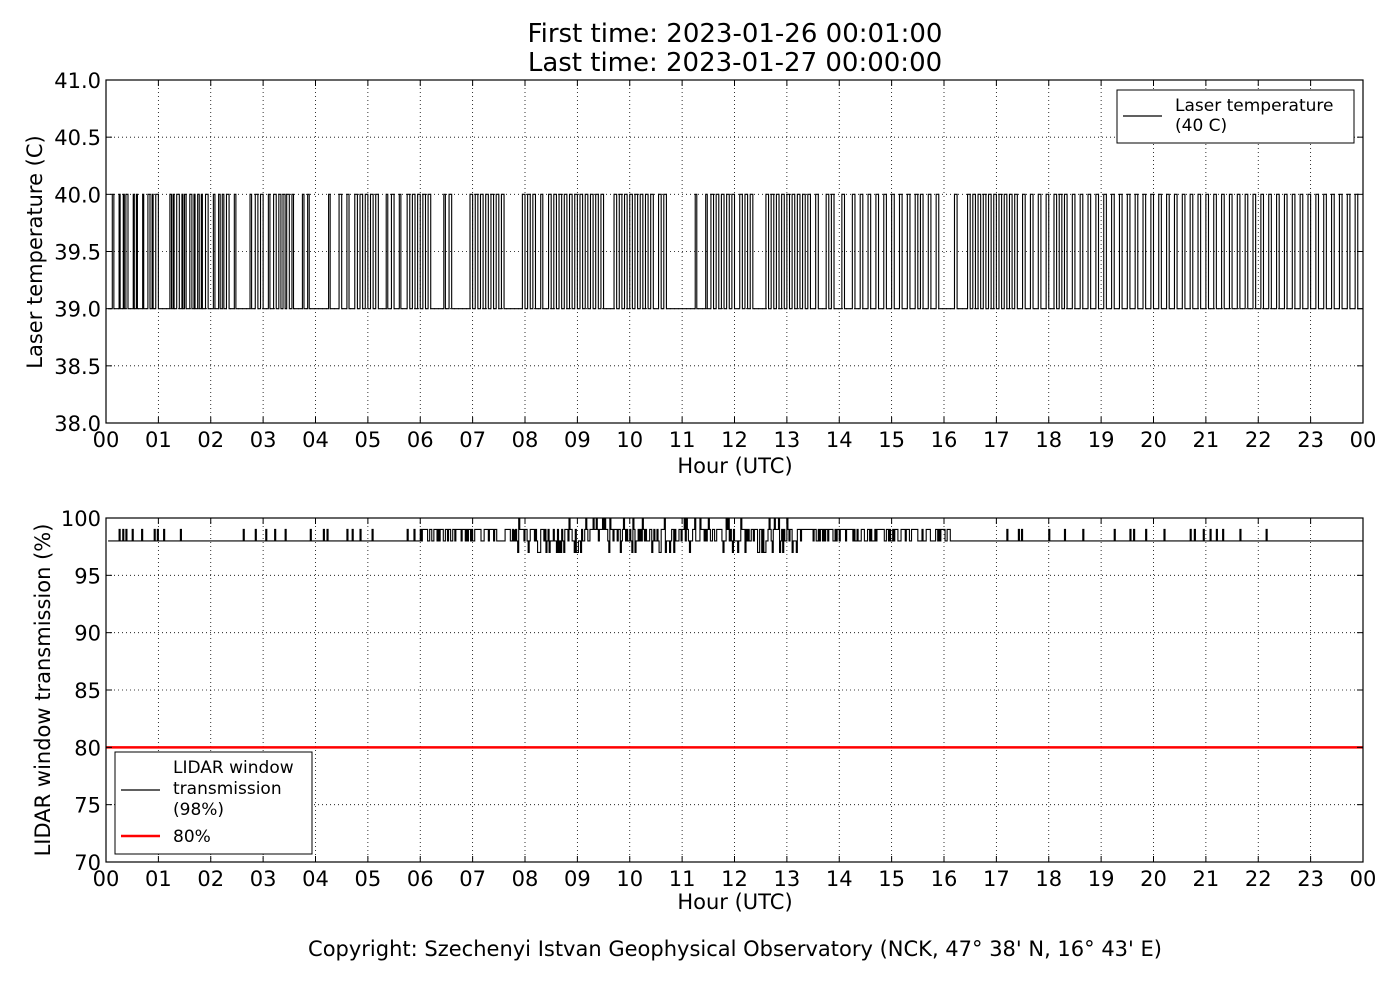 This screenshot has width=1400, height=1000. Describe the element at coordinates (192, 837) in the screenshot. I see `legend-label-80: 80%` at that location.